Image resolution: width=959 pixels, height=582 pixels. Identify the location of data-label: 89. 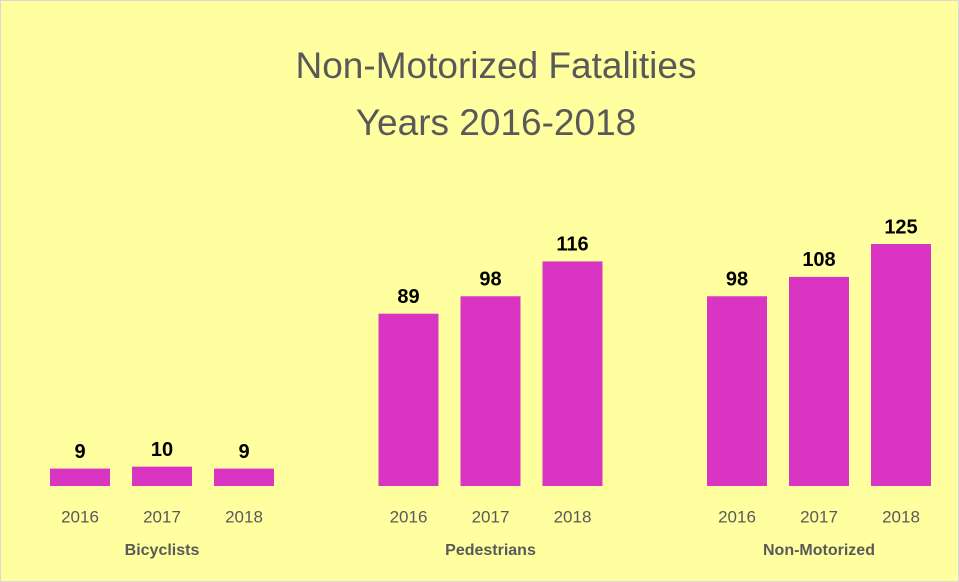
(408, 297).